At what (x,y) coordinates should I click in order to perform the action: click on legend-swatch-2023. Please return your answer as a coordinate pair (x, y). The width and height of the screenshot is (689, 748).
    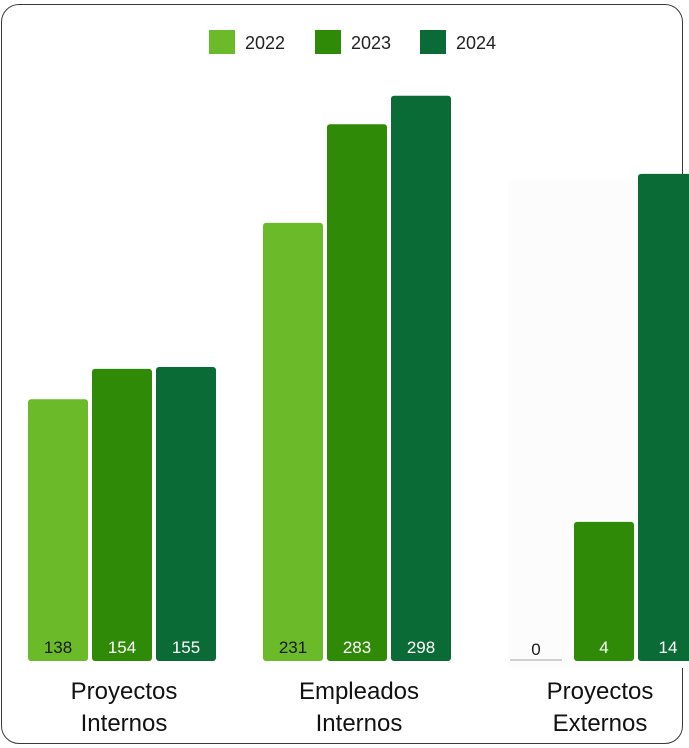
    Looking at the image, I should click on (328, 42).